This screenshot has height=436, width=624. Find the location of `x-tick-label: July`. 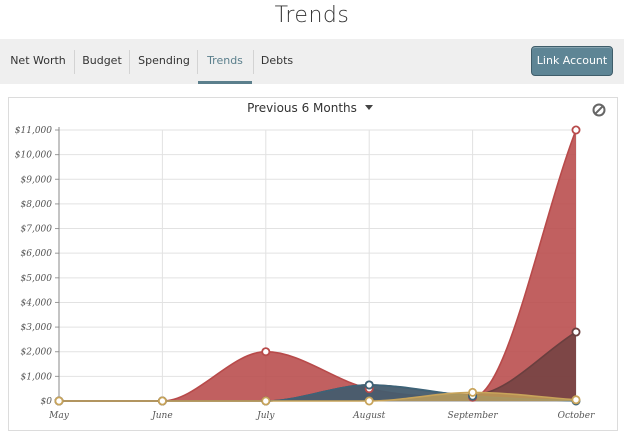

x-tick-label: July is located at coordinates (265, 416).